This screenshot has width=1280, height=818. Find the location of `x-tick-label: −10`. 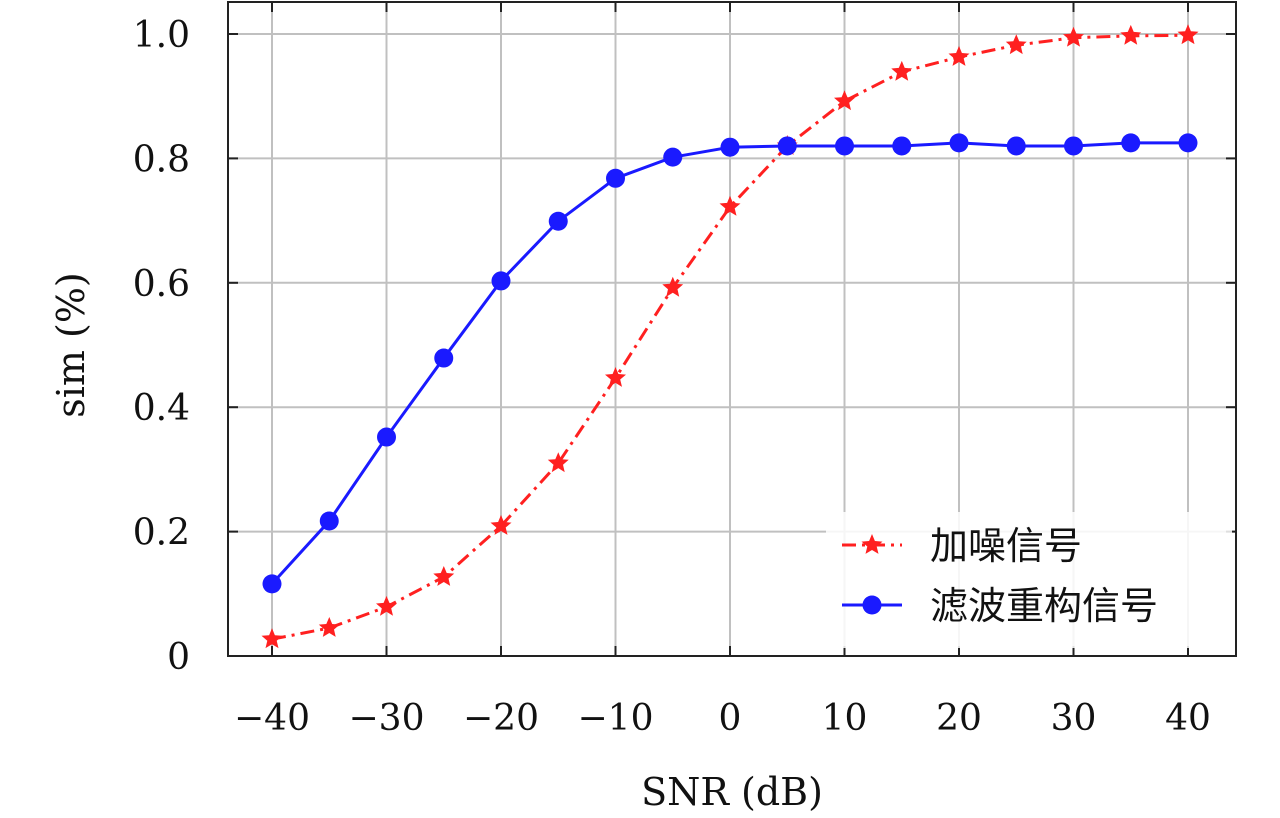

x-tick-label: −10 is located at coordinates (616, 718).